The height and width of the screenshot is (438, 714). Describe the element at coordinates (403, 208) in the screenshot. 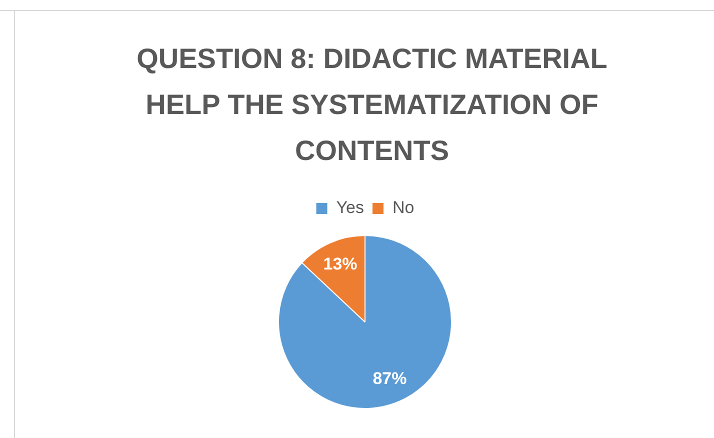

I see `legend-label: No` at that location.